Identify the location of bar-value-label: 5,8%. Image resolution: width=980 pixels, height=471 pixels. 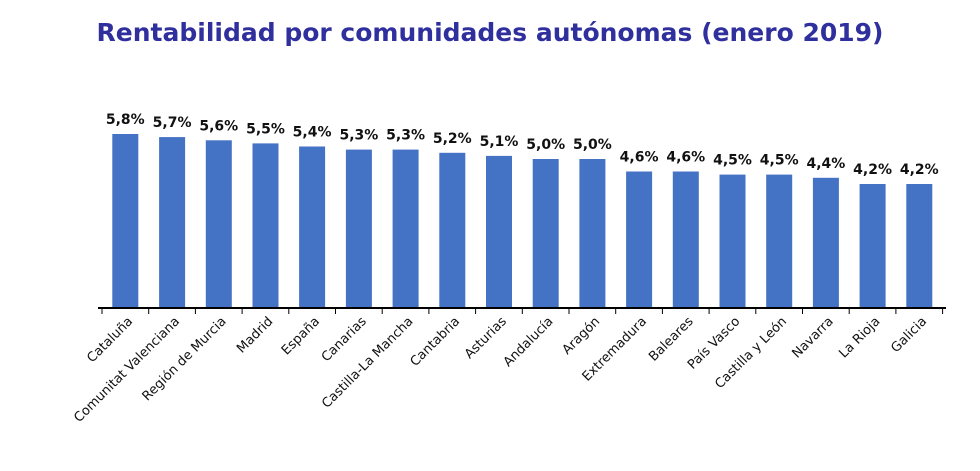
(125, 120).